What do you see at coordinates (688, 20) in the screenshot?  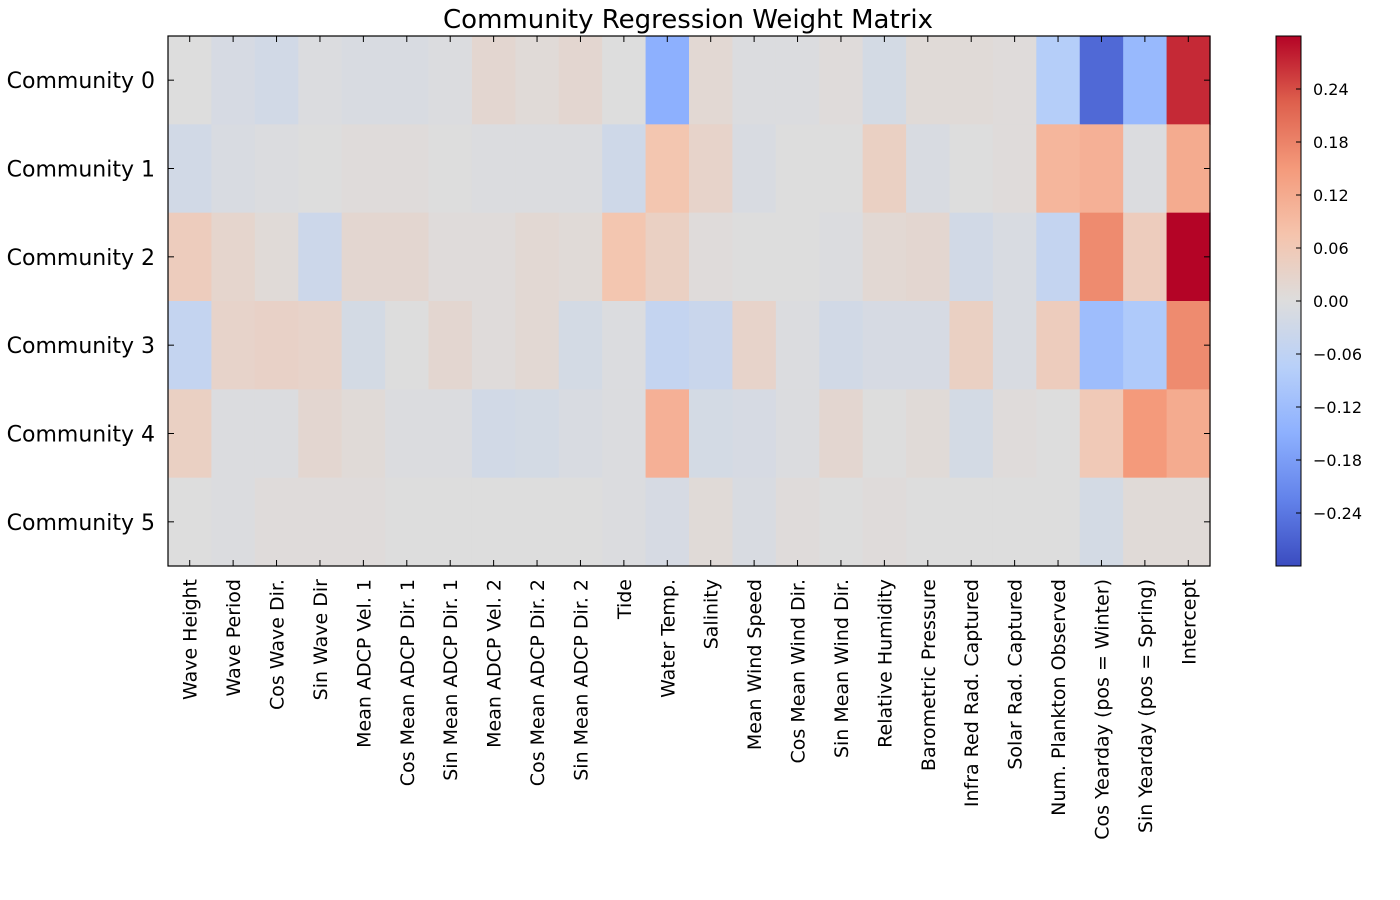 I see `chart-title: Community Regression Weight Matrix` at bounding box center [688, 20].